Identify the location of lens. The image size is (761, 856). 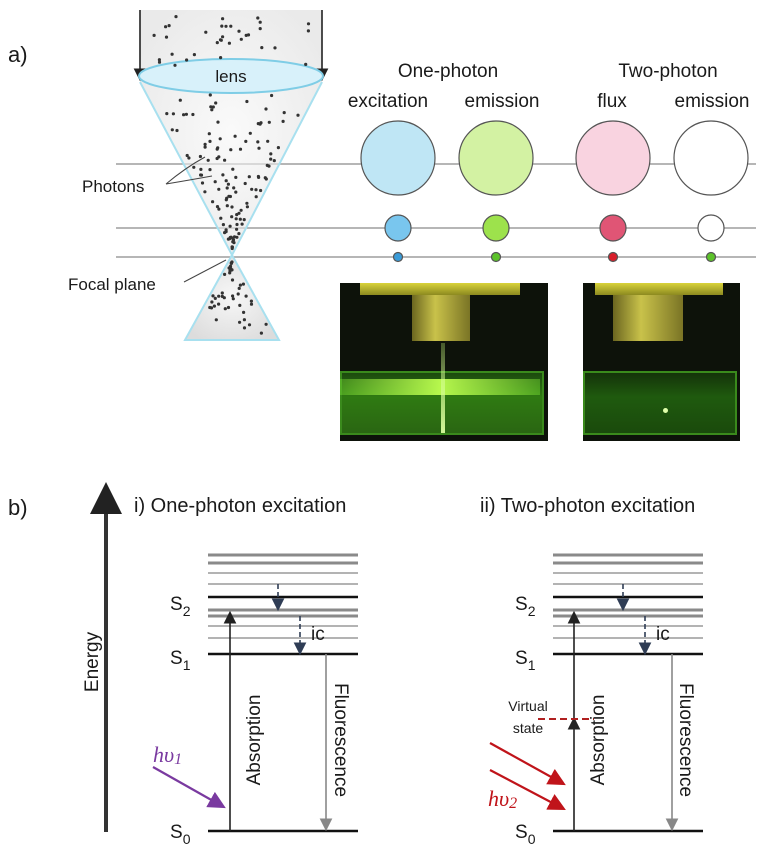
(231, 76).